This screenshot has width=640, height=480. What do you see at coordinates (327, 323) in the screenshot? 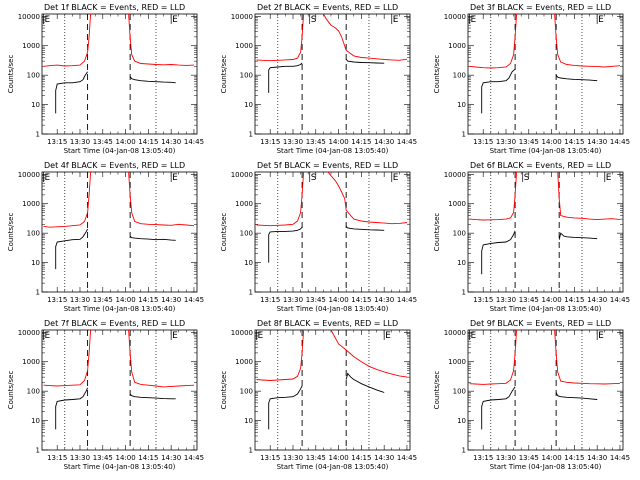
I see `panel-title: Det 8f BLACK = Events, RED = LLD` at bounding box center [327, 323].